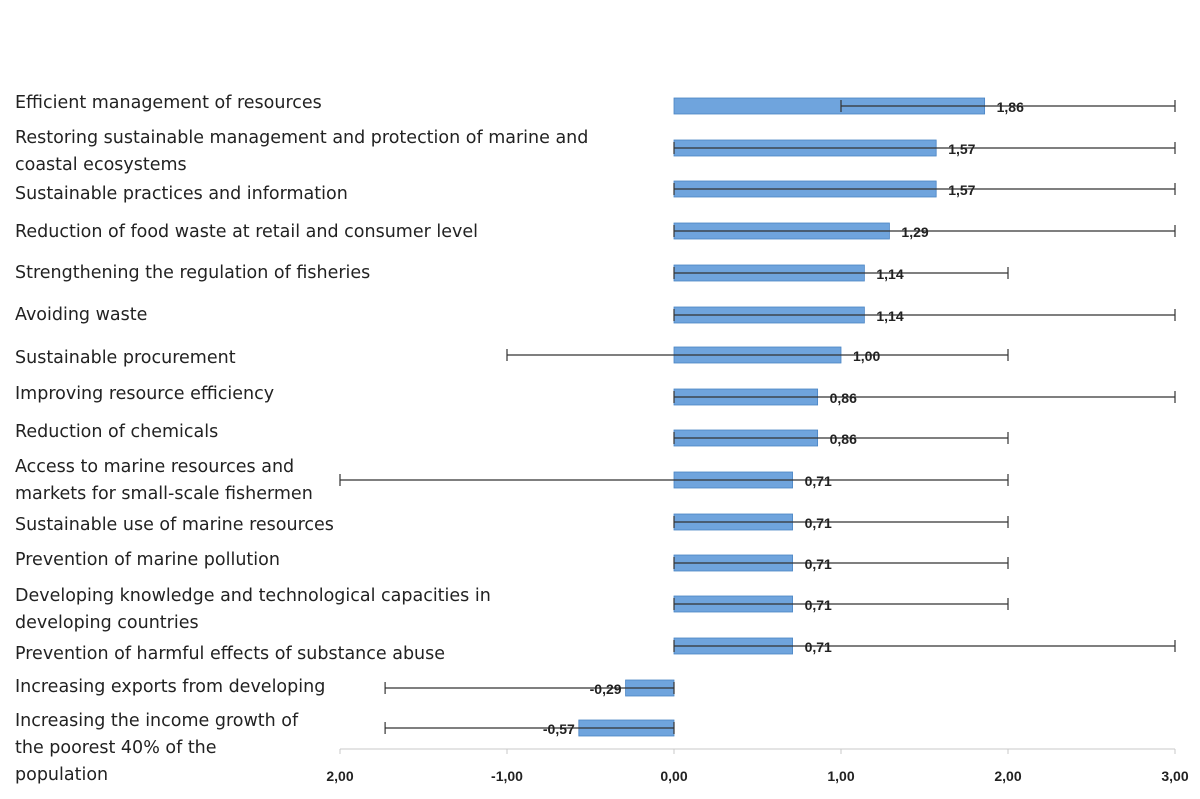 The image size is (1200, 799). Describe the element at coordinates (170, 687) in the screenshot. I see `category-label: Increasing exports from developing` at that location.